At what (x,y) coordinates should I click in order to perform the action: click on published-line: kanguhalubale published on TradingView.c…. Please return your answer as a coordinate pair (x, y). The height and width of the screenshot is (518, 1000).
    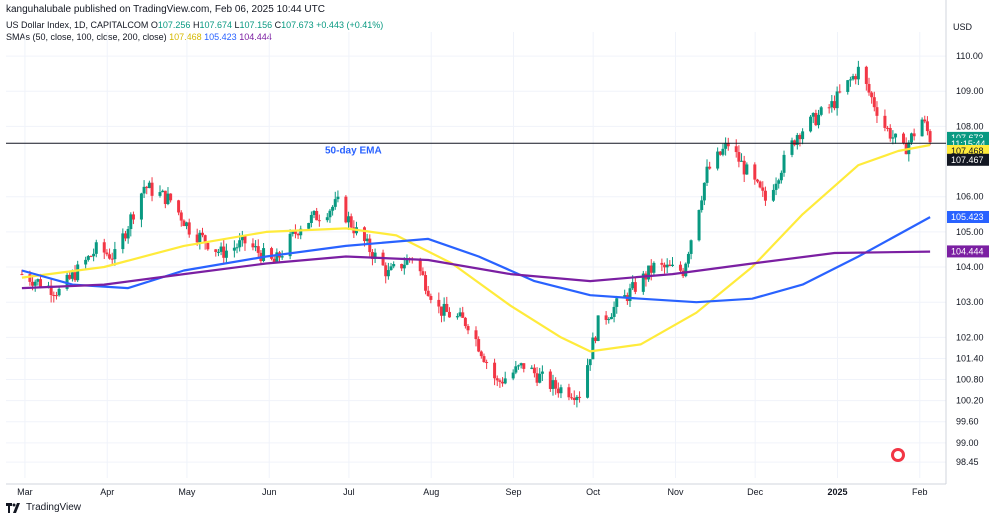
    Looking at the image, I should click on (165, 9).